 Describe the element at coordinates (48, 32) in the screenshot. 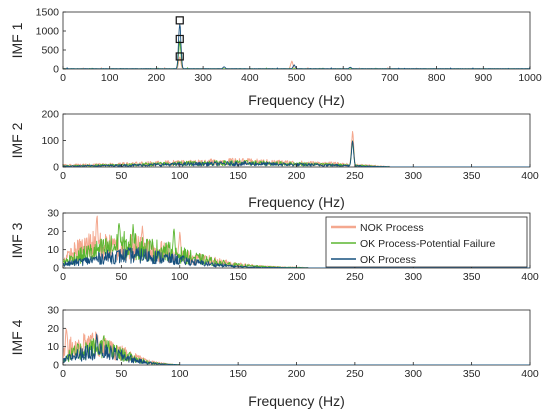

I see `y-tick-label: 1000` at that location.